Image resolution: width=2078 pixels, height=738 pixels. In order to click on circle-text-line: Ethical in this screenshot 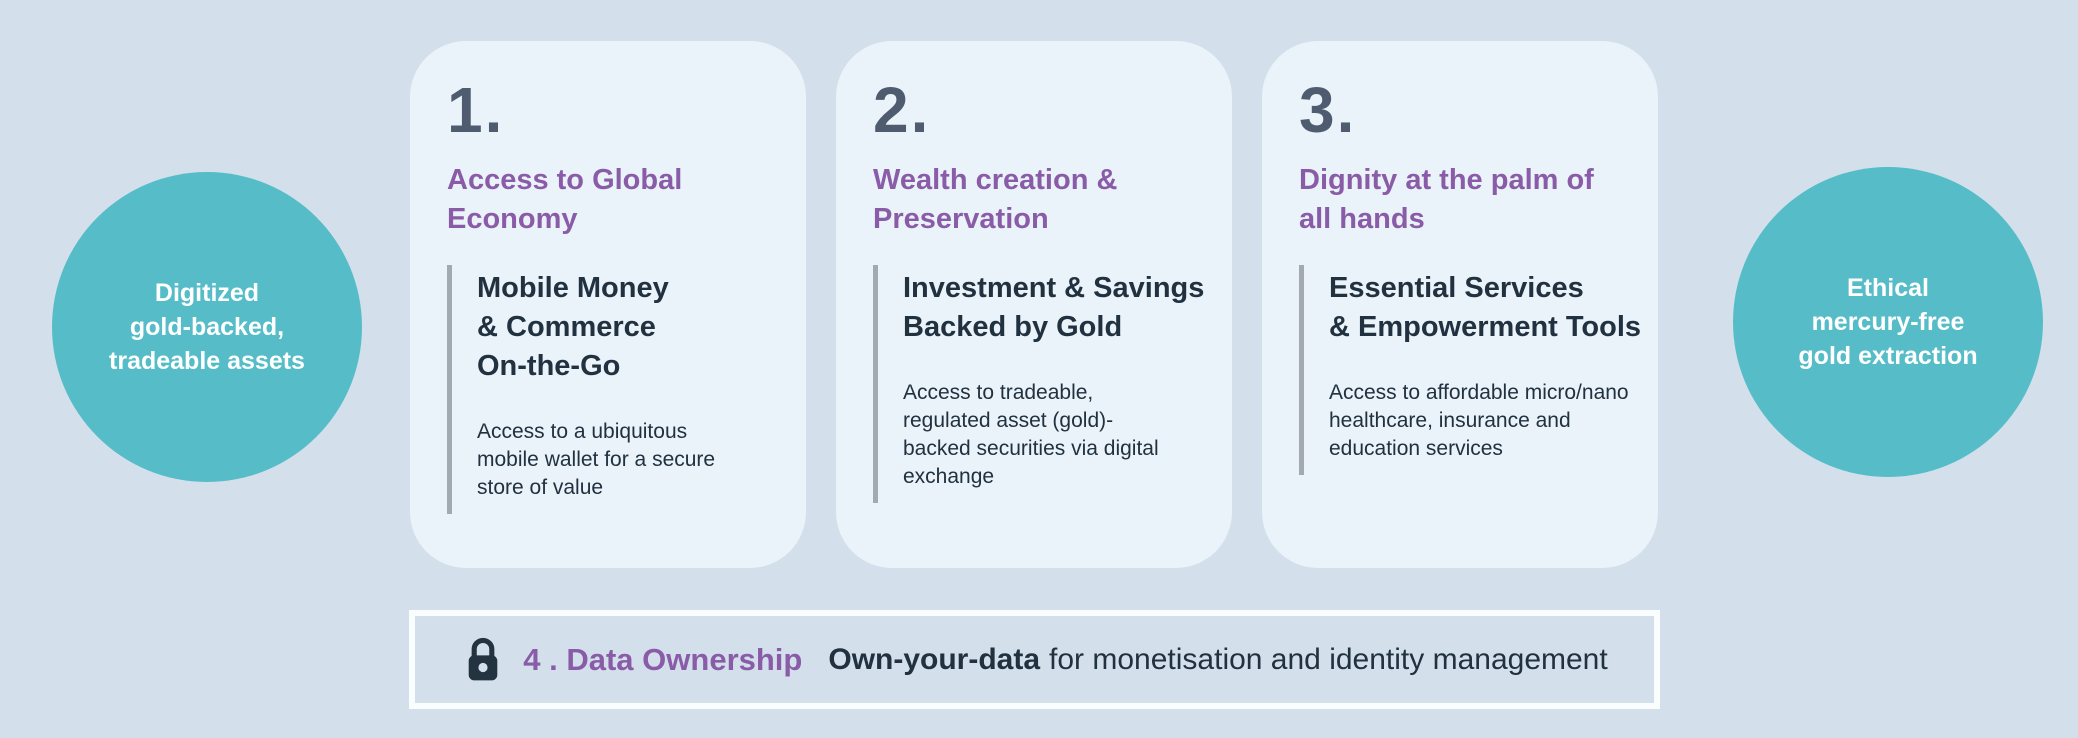, I will do `click(1888, 288)`.